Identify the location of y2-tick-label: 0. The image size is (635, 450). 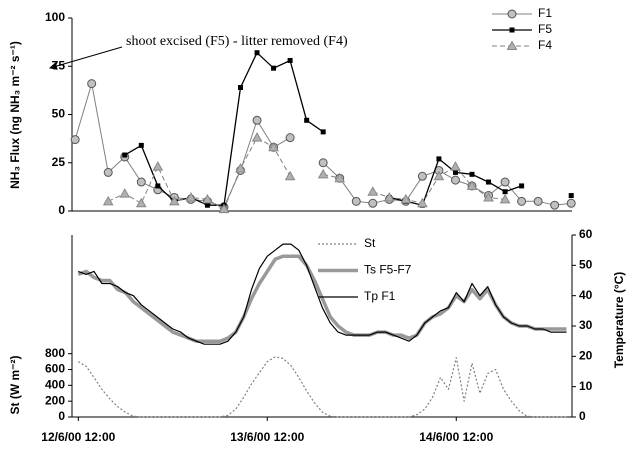
(582, 416).